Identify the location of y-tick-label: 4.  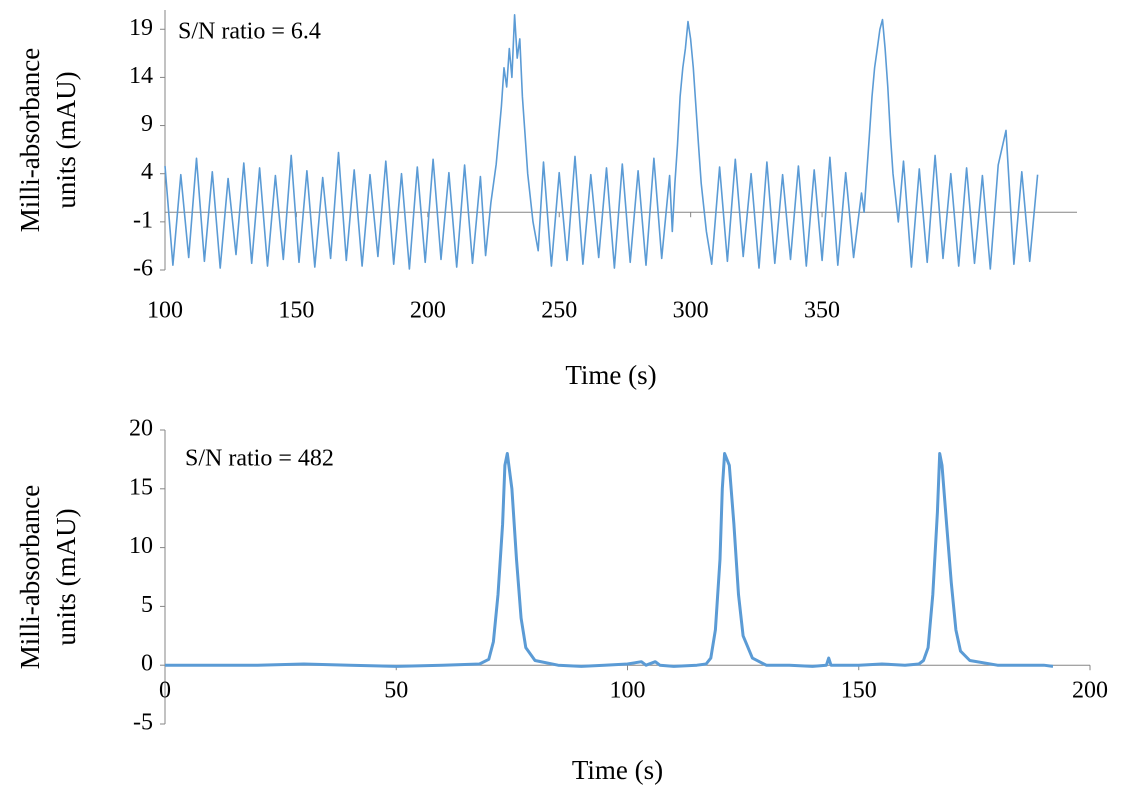
(147, 172).